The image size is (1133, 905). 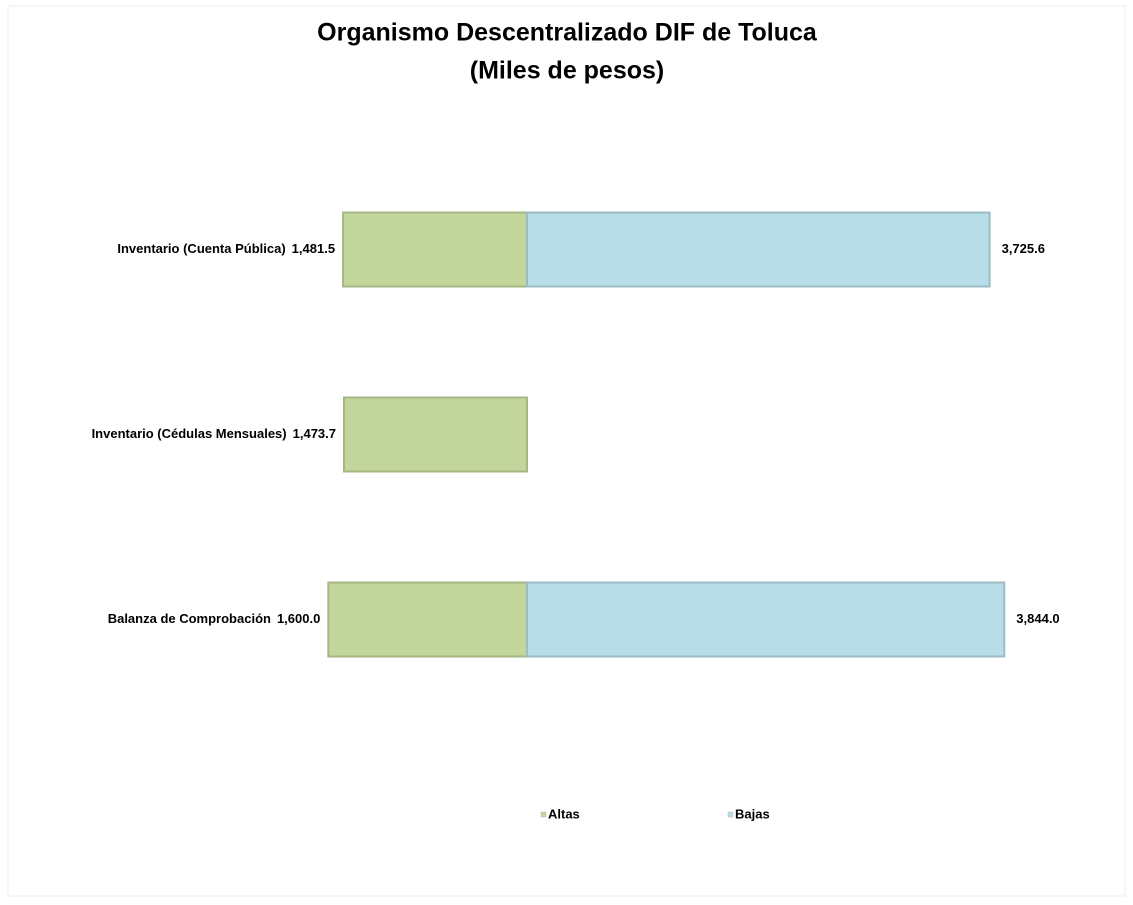 I want to click on value-label: 1,600.0, so click(x=298, y=618).